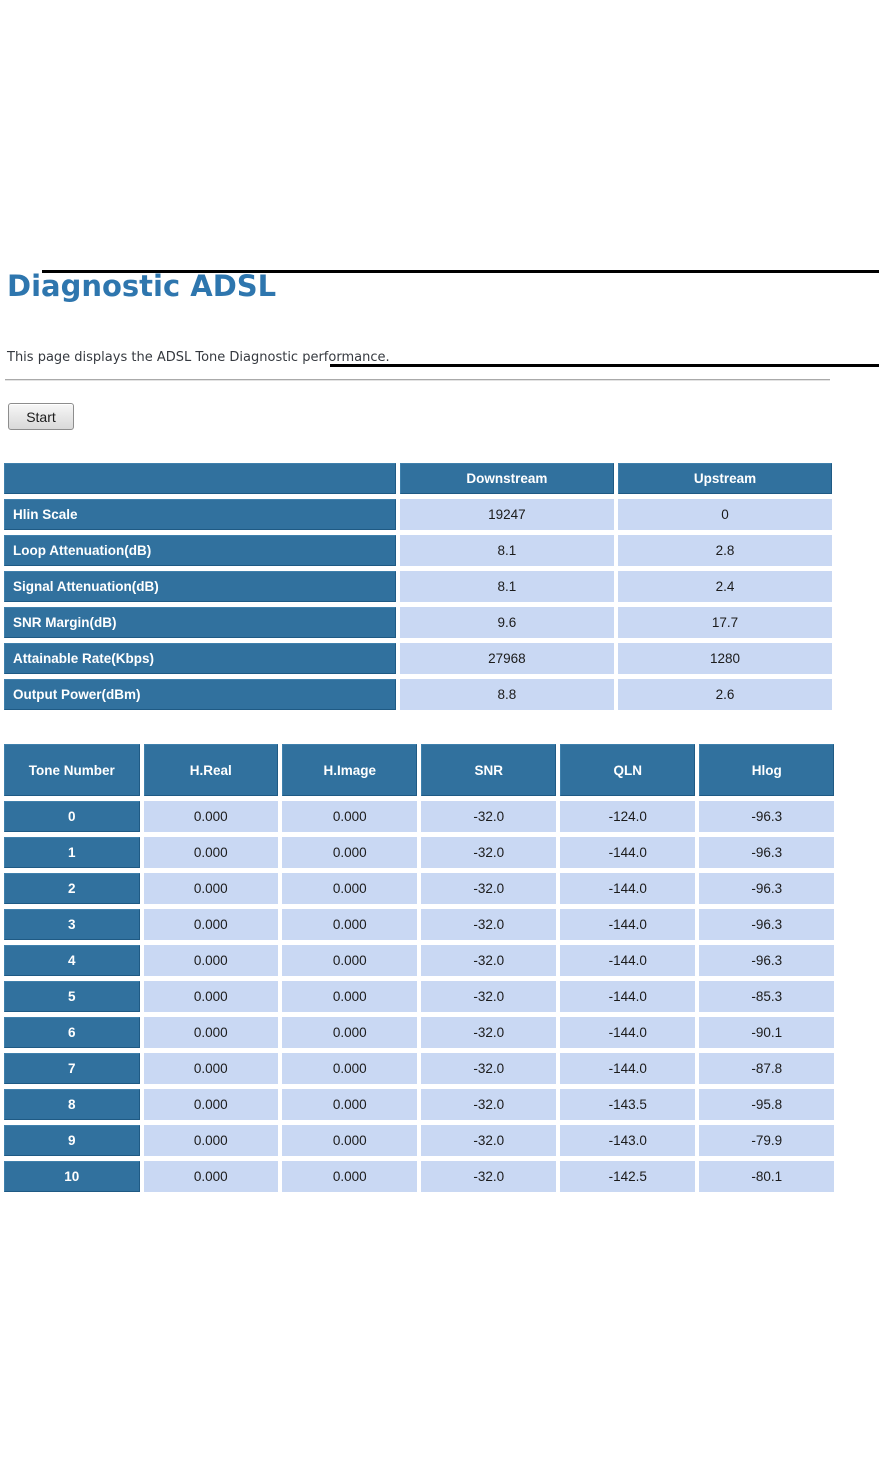 The image size is (879, 1468). Describe the element at coordinates (724, 622) in the screenshot. I see `summary-upstream-cell: 17.7` at that location.